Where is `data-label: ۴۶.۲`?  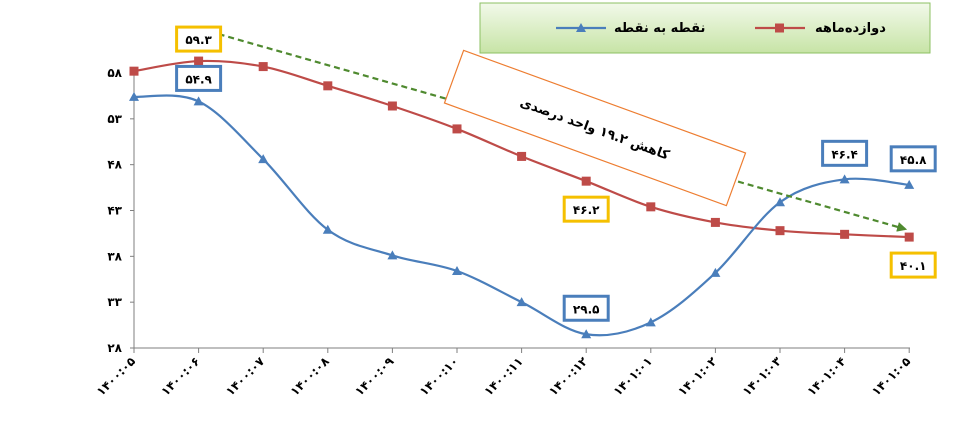 data-label: ۴۶.۲ is located at coordinates (586, 210).